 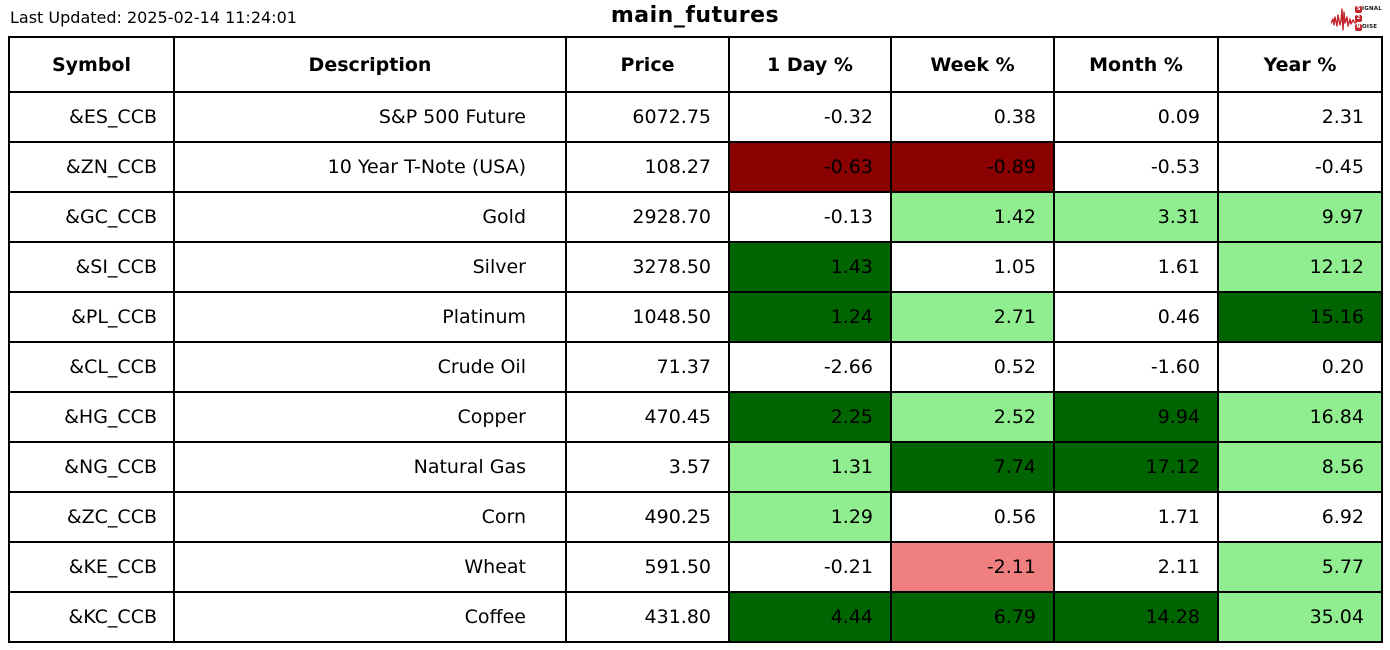 I want to click on pct-cell: 1.31, so click(x=810, y=467).